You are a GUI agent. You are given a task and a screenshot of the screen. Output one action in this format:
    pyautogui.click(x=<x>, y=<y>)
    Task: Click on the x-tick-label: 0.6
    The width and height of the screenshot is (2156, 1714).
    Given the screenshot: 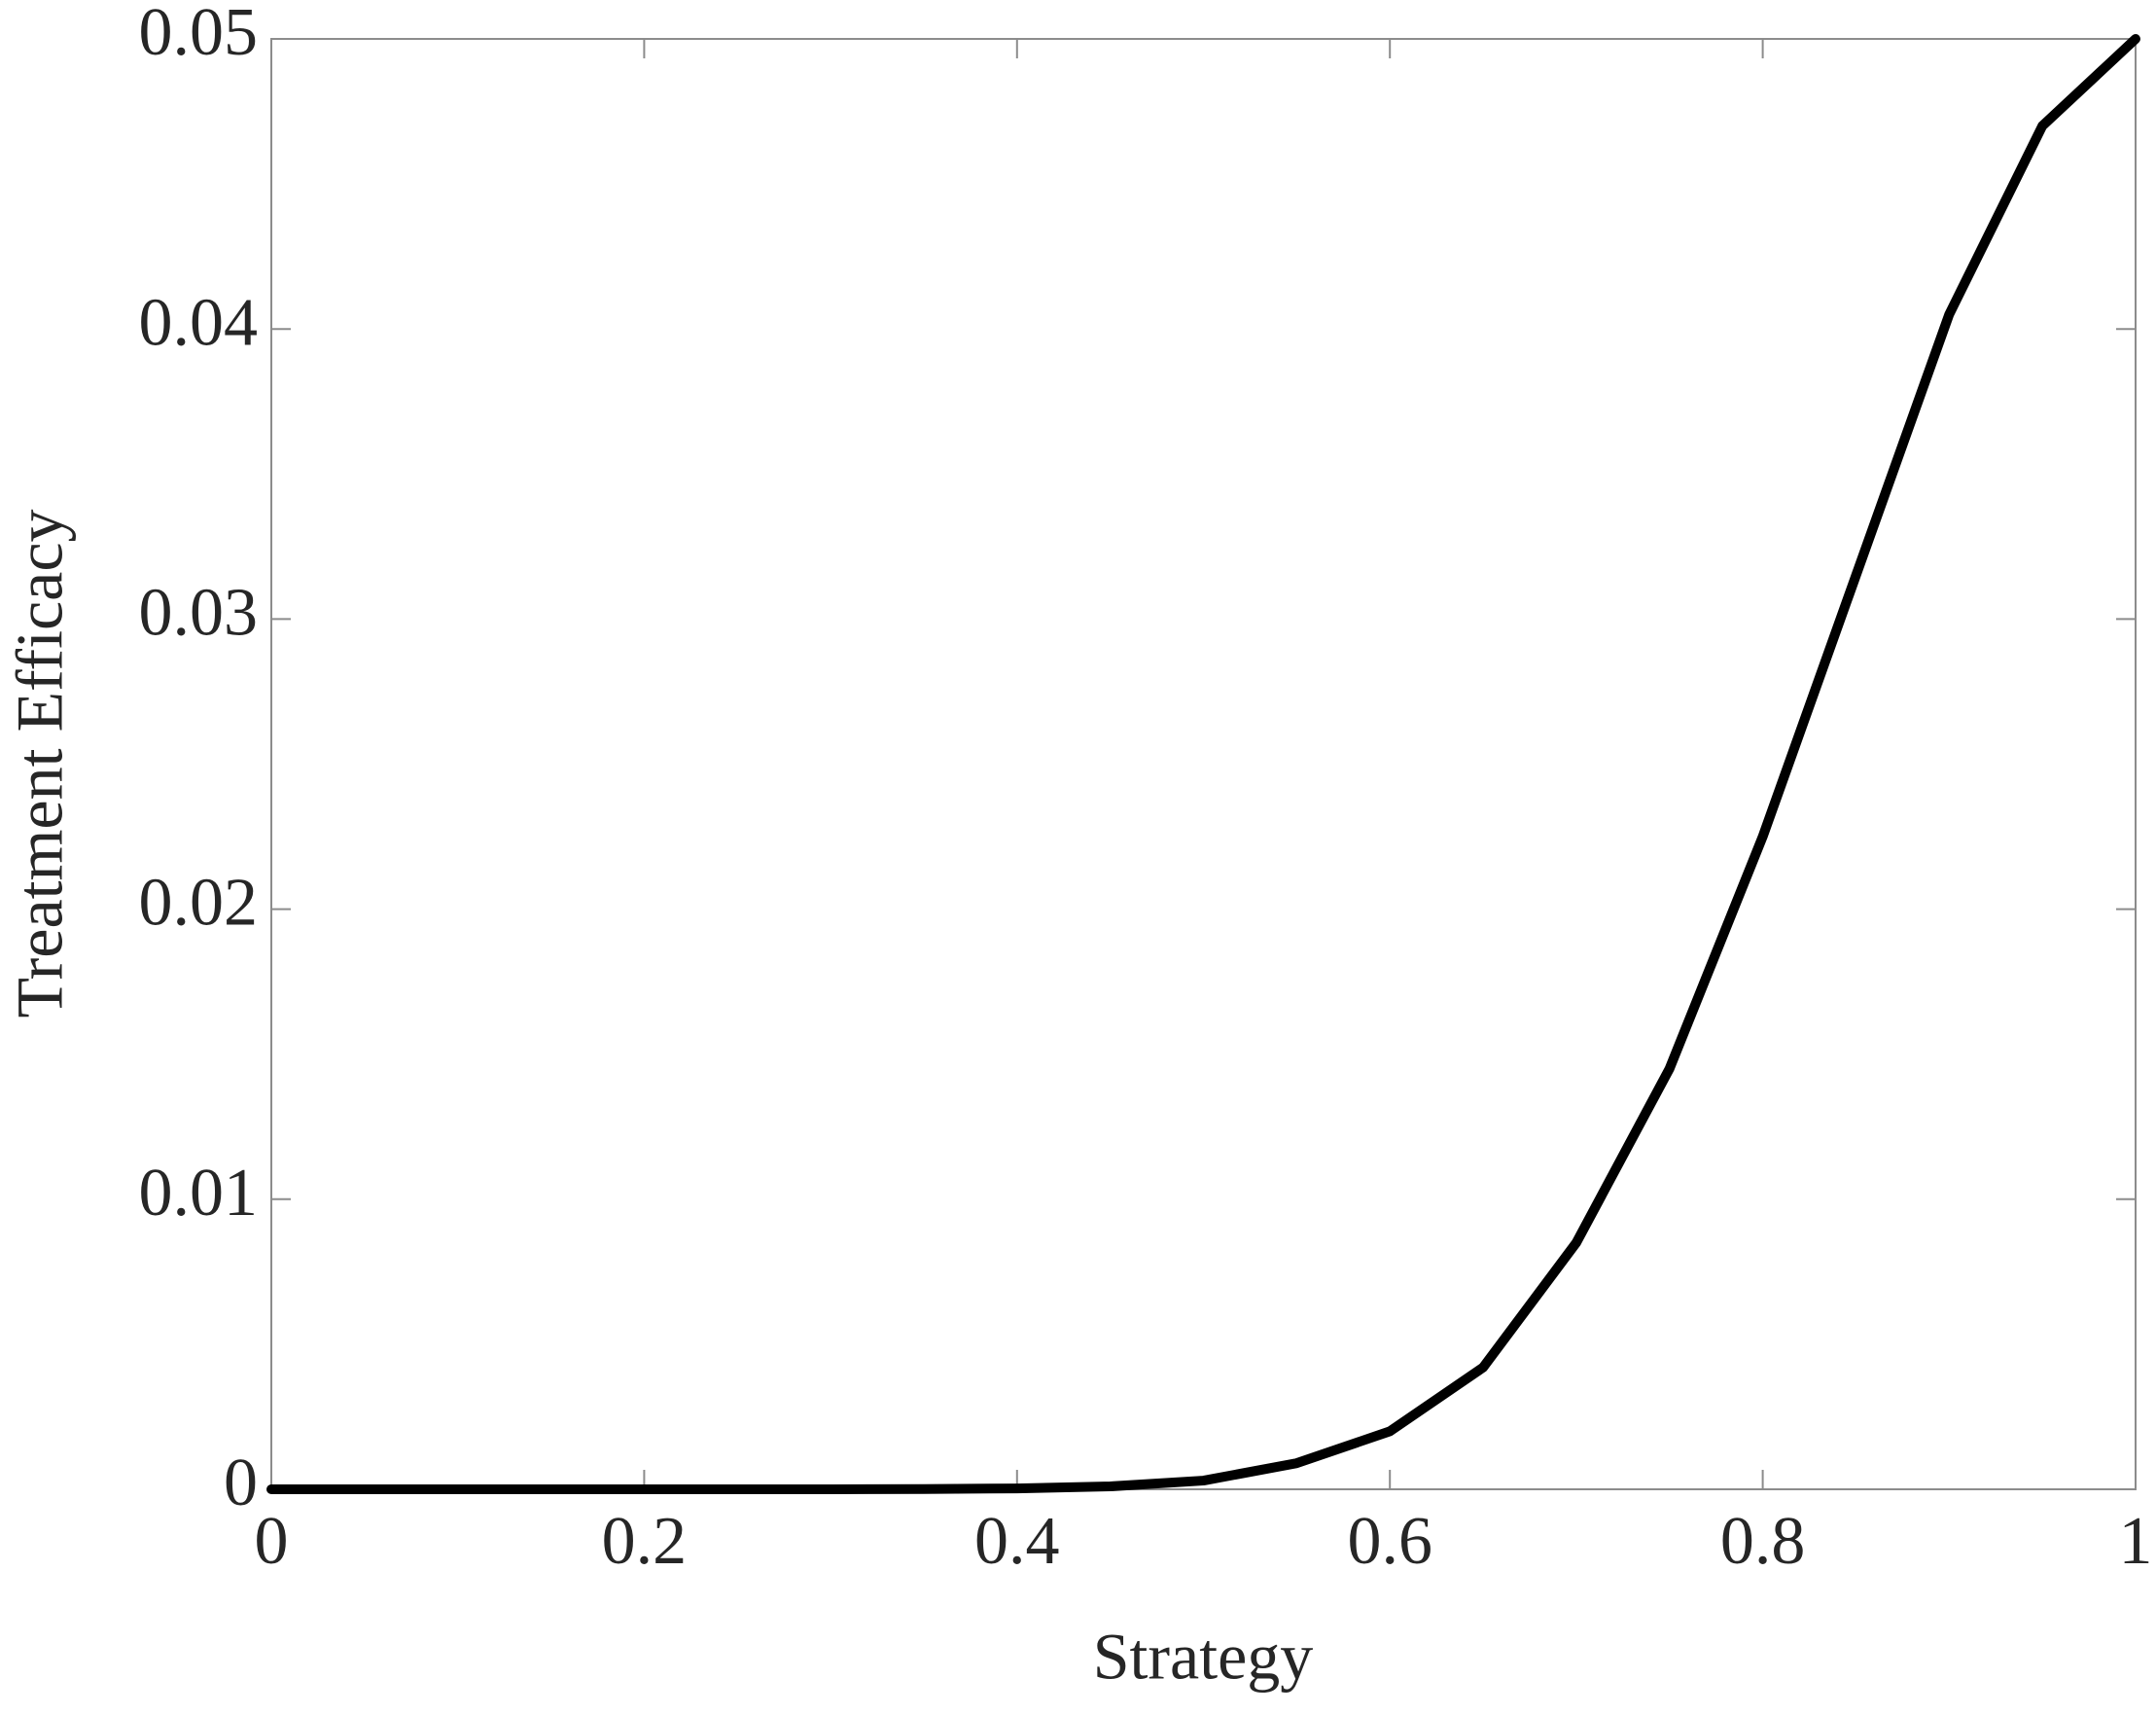 What is the action you would take?
    pyautogui.click(x=1389, y=1541)
    